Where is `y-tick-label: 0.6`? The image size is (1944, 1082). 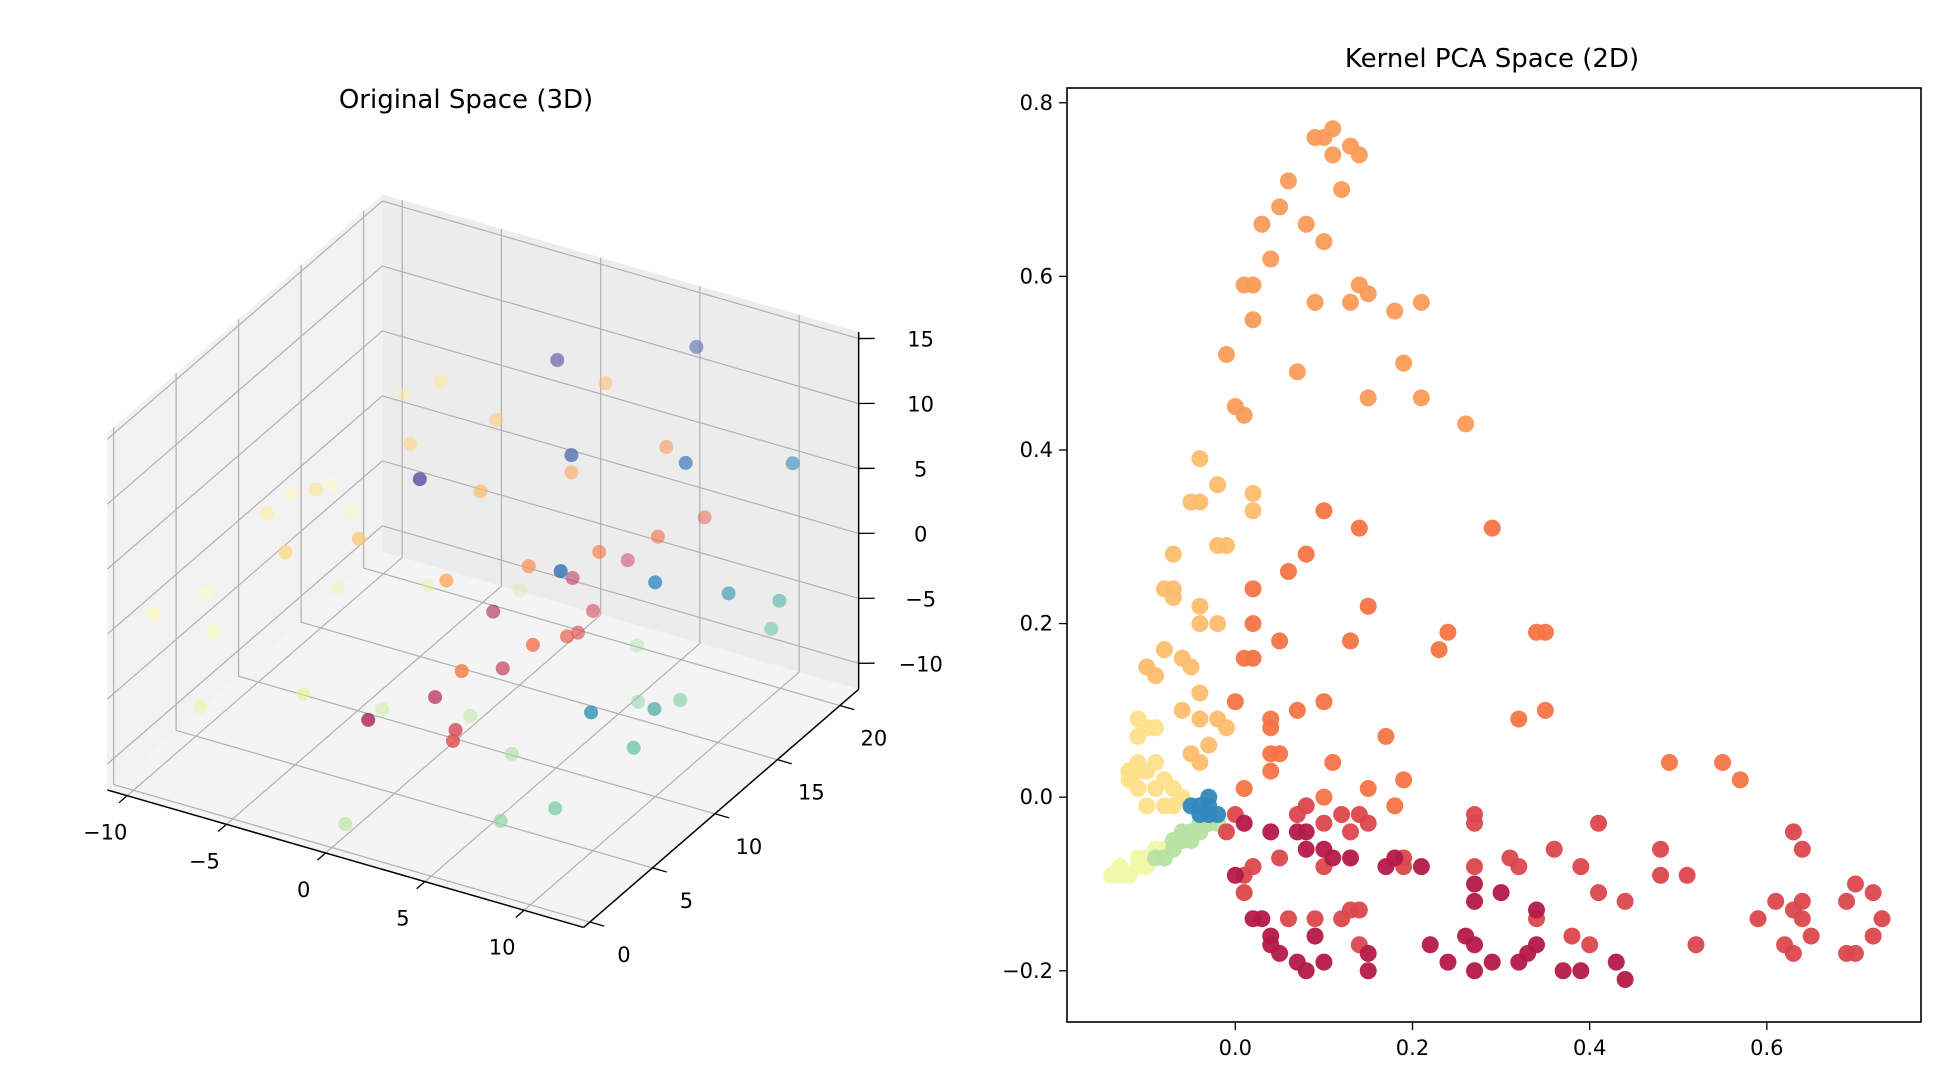 y-tick-label: 0.6 is located at coordinates (1036, 276).